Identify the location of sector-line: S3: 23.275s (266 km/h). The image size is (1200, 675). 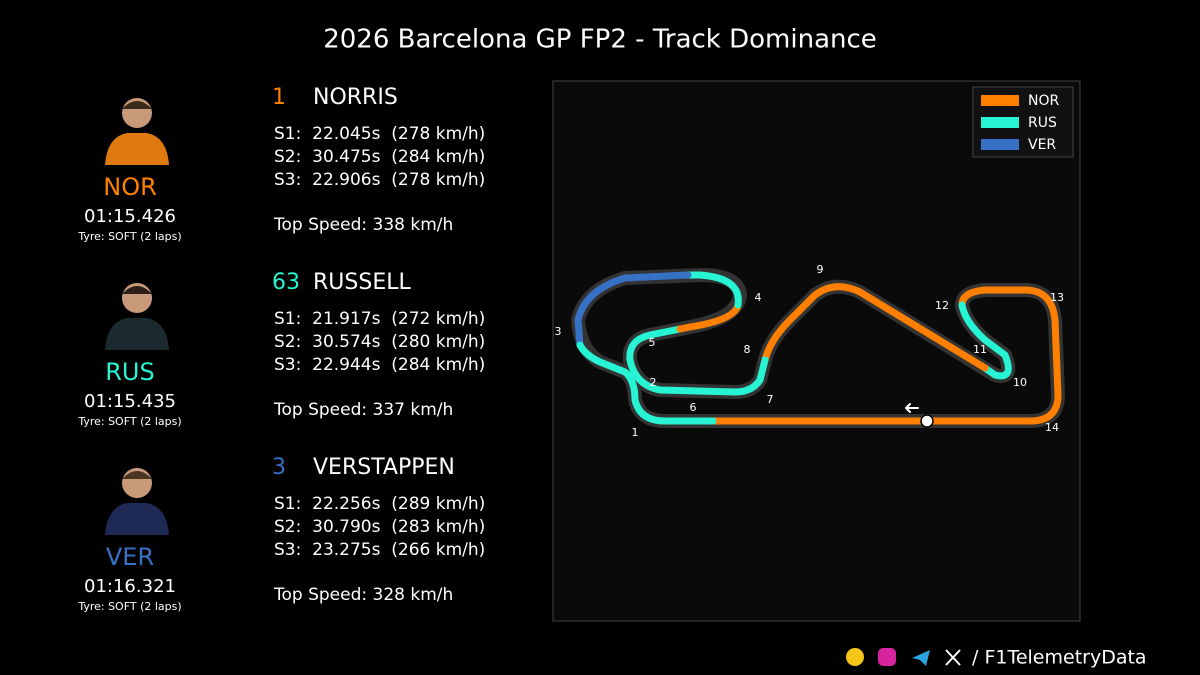
(379, 550).